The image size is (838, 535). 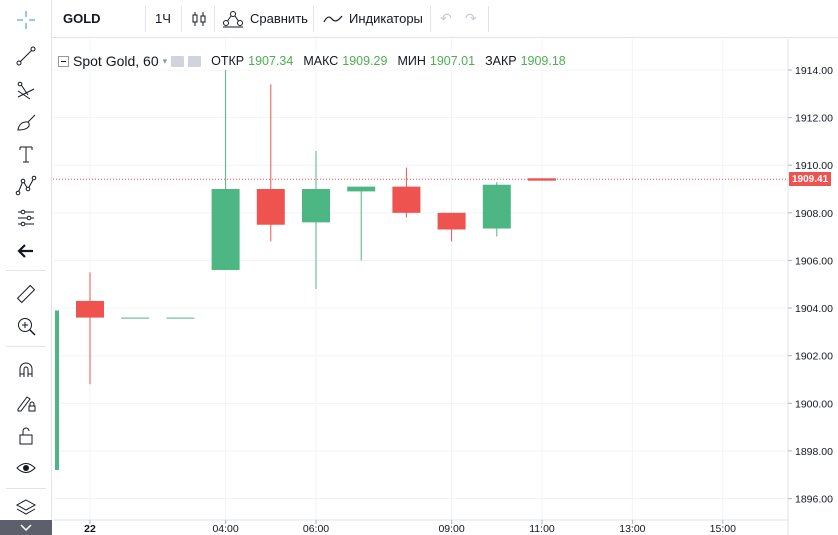 I want to click on price-tick-label: 1904.00, so click(x=814, y=309).